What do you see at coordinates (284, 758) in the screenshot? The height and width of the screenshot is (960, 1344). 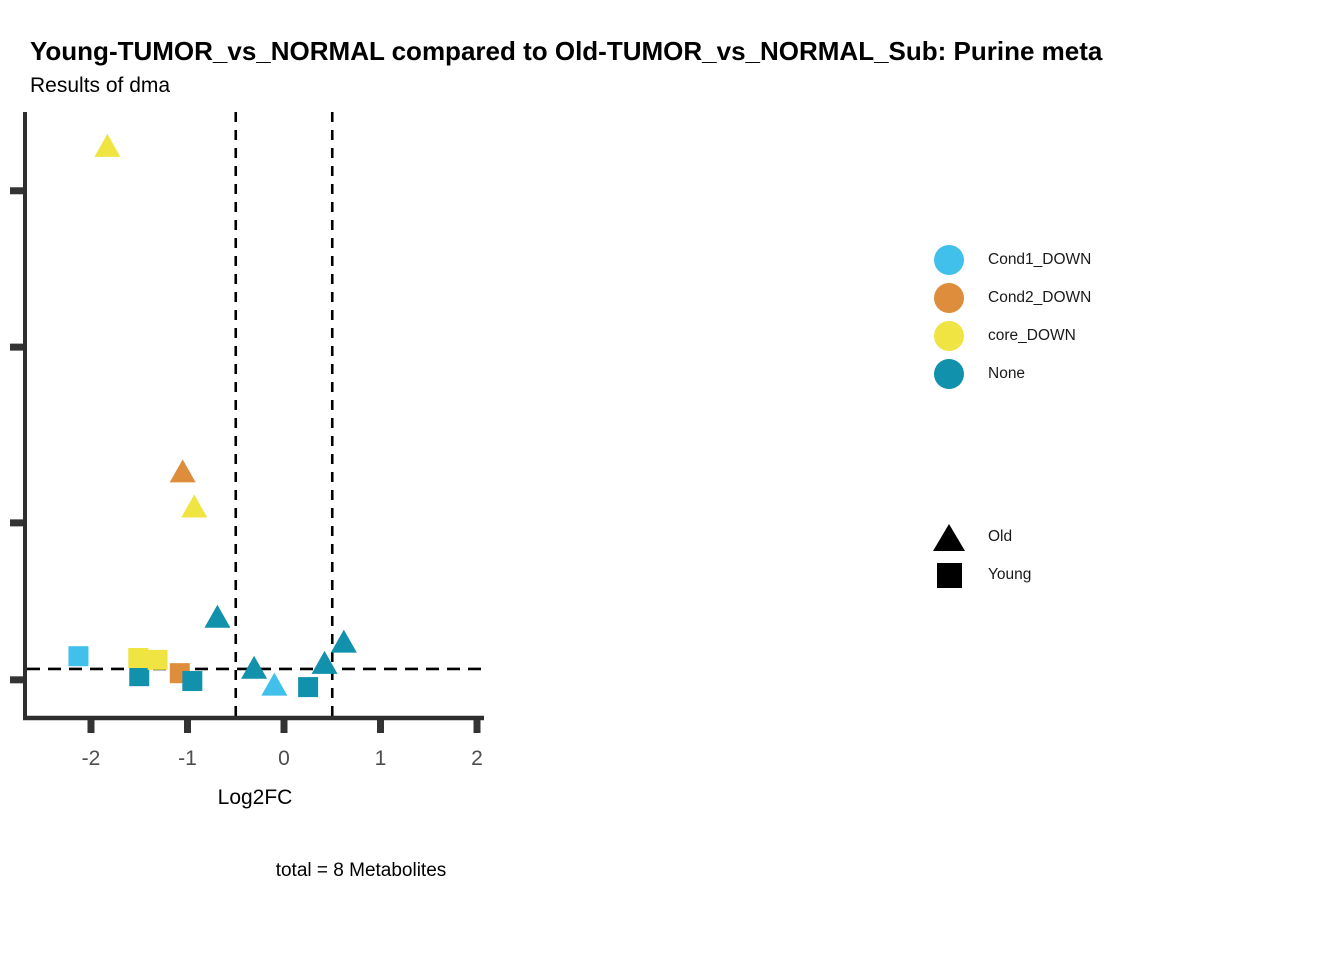 I see `x-tick-label: 0` at bounding box center [284, 758].